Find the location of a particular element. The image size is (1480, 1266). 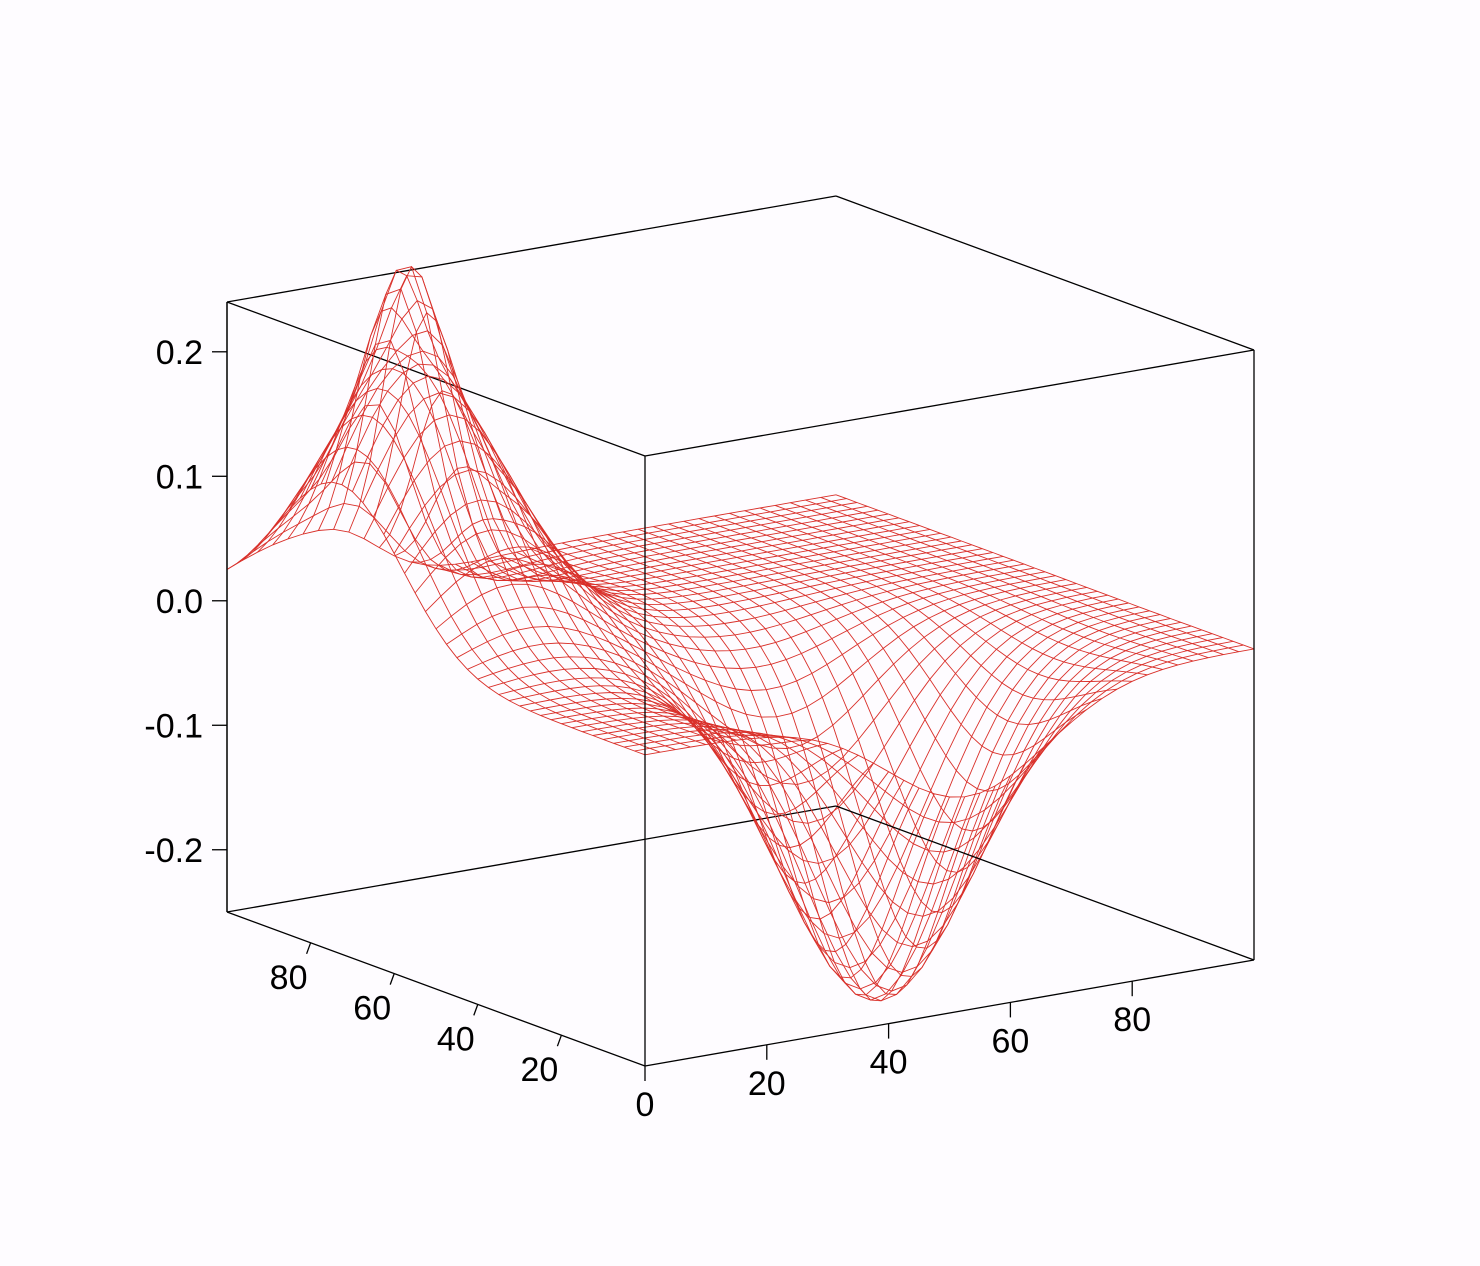

box-edge-bottom-right-y is located at coordinates (1045, 883).